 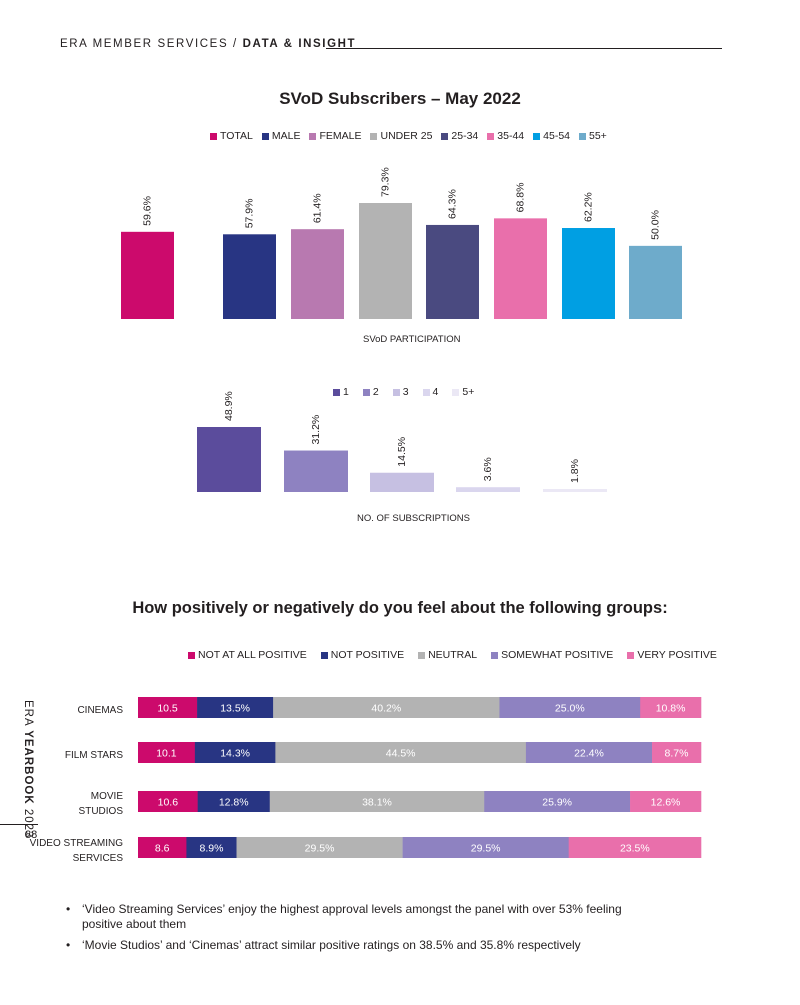 What do you see at coordinates (412, 339) in the screenshot?
I see `xlabel-svod: SVoD PARTICIPATION` at bounding box center [412, 339].